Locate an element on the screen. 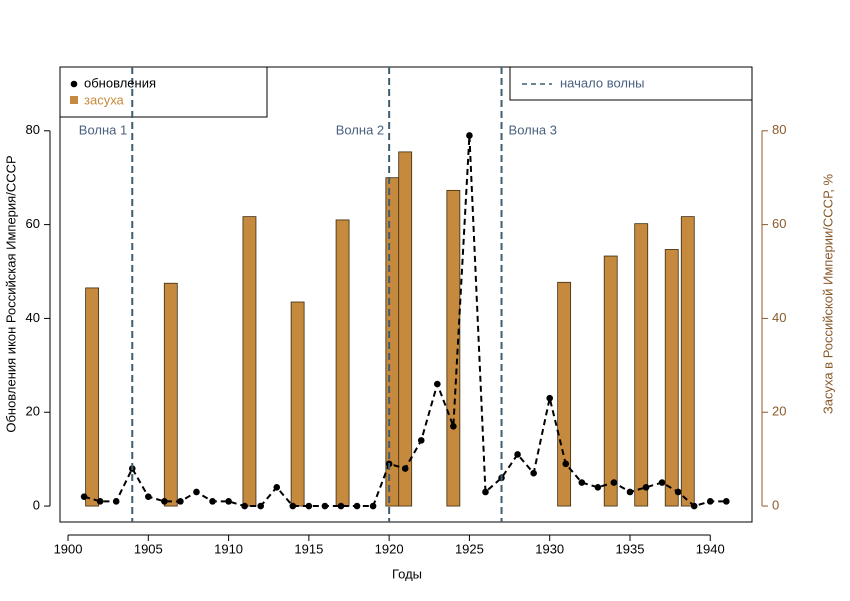  x-tick-label: 1940 is located at coordinates (710, 548).